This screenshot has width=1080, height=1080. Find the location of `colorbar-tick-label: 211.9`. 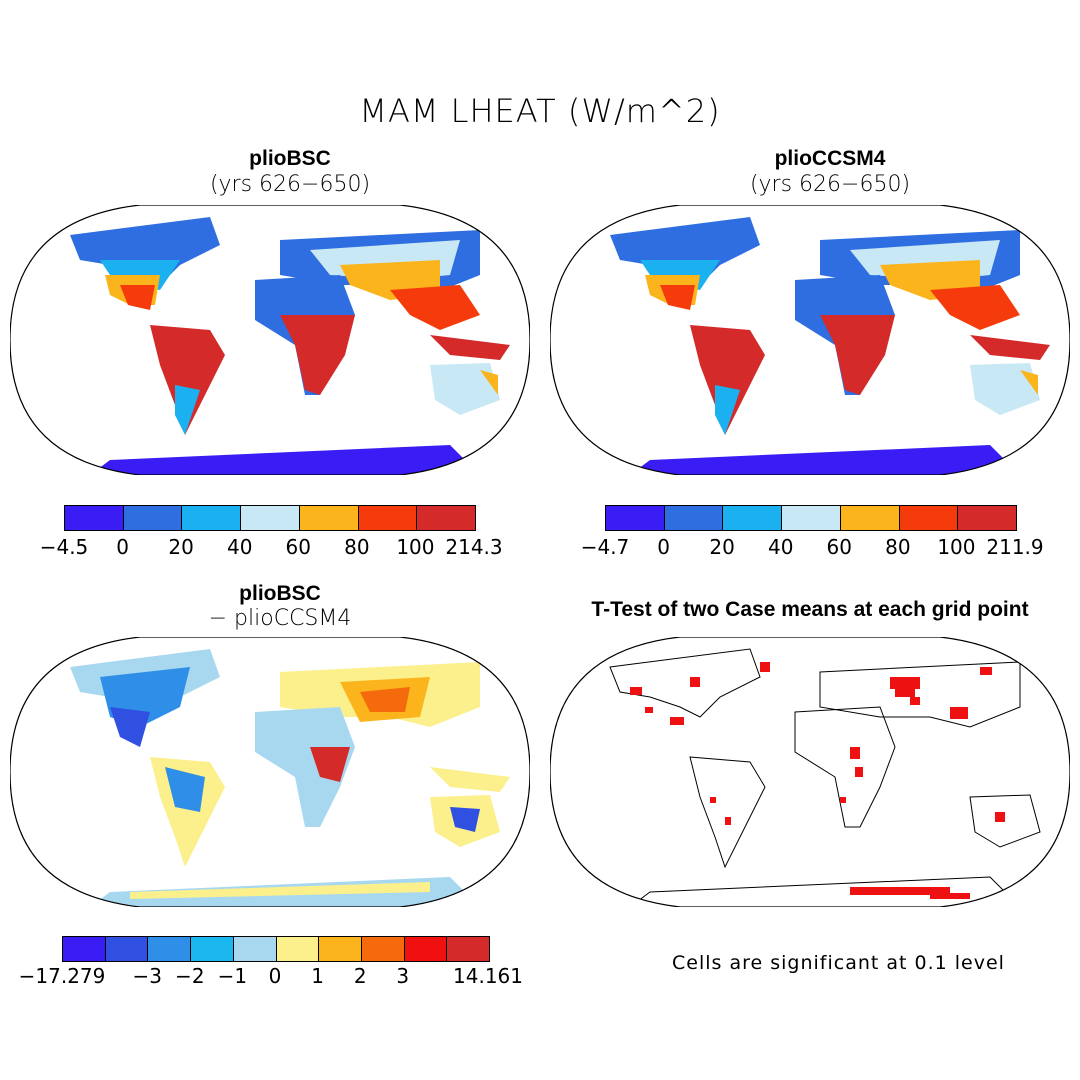

colorbar-tick-label: 211.9 is located at coordinates (1015, 547).